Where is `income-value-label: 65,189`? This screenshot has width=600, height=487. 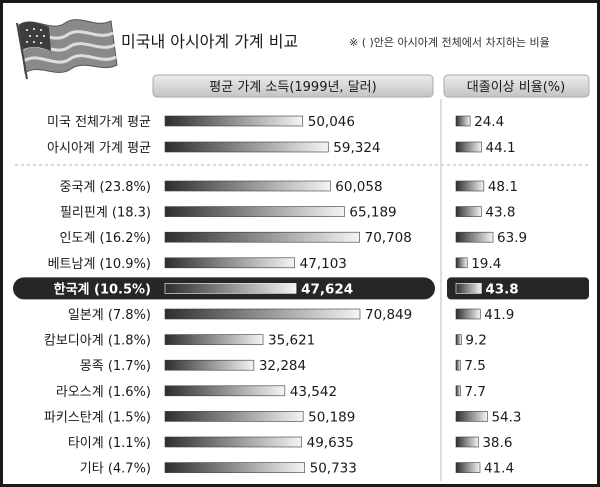 income-value-label: 65,189 is located at coordinates (372, 213).